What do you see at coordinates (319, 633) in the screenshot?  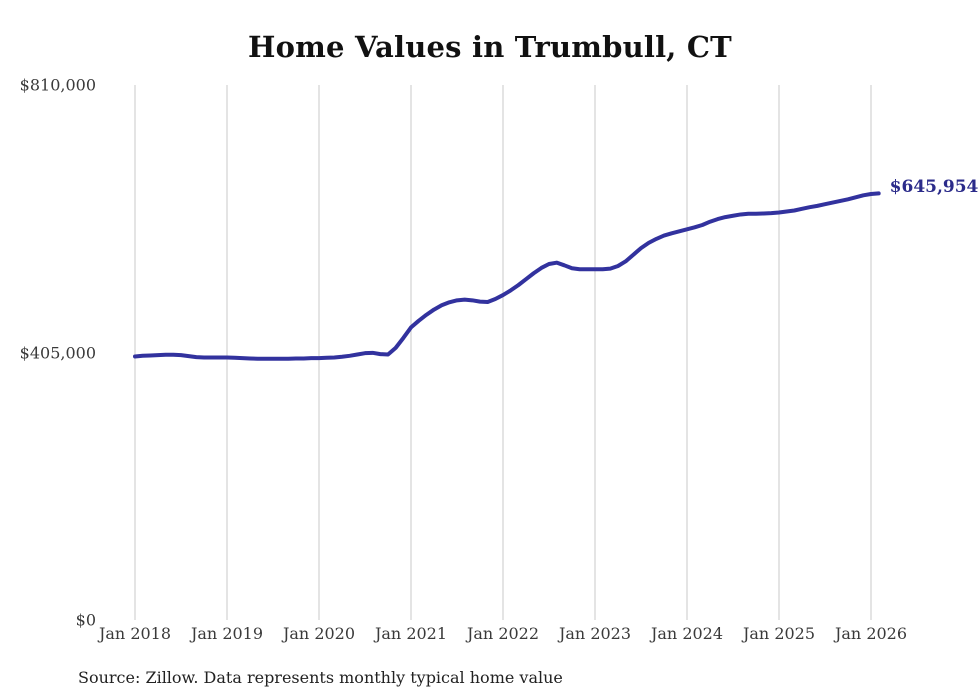 I see `x-tick-label: Jan 2020` at bounding box center [319, 633].